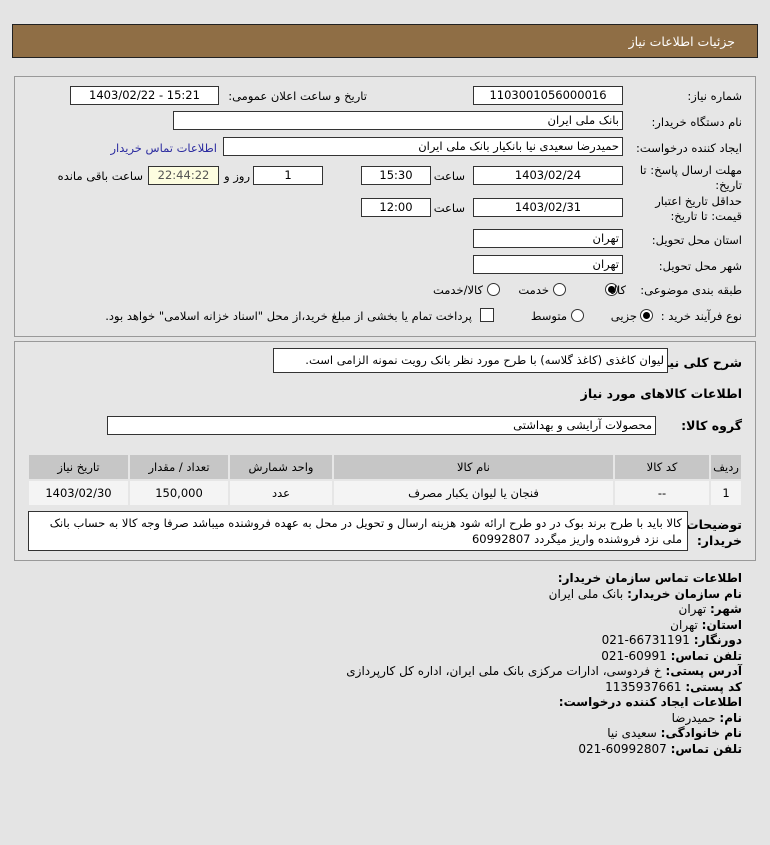 The image size is (770, 845). What do you see at coordinates (473, 467) in the screenshot?
I see `col-name: نام کالا` at bounding box center [473, 467].